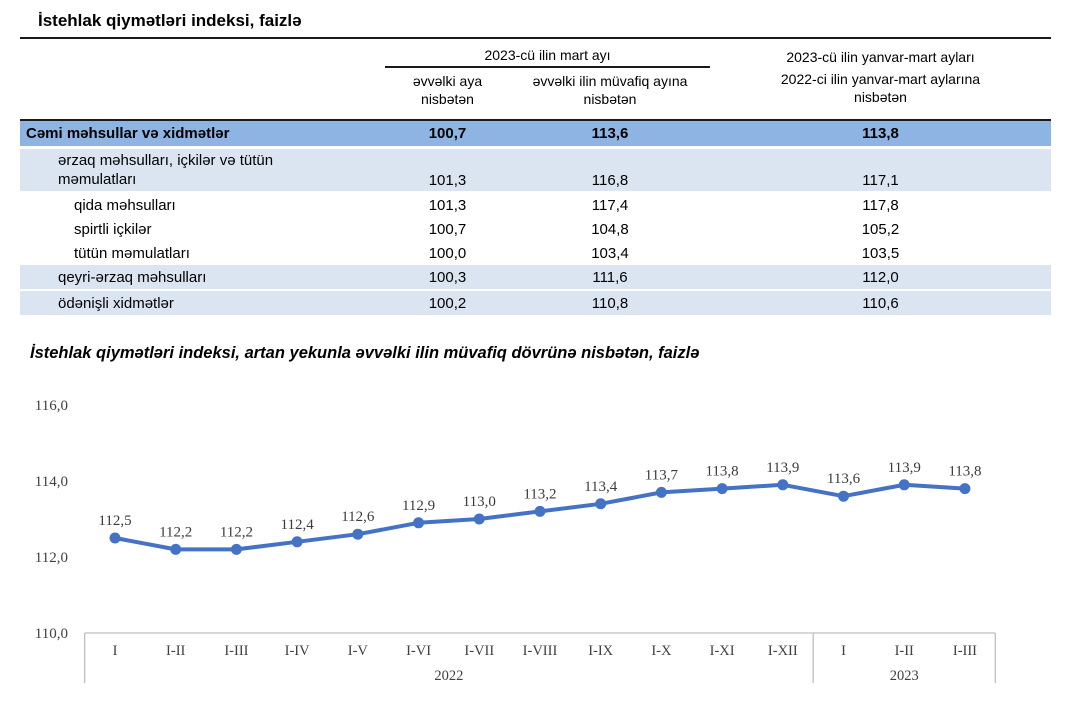 The width and height of the screenshot is (1088, 701). I want to click on row-value: 110,8, so click(610, 303).